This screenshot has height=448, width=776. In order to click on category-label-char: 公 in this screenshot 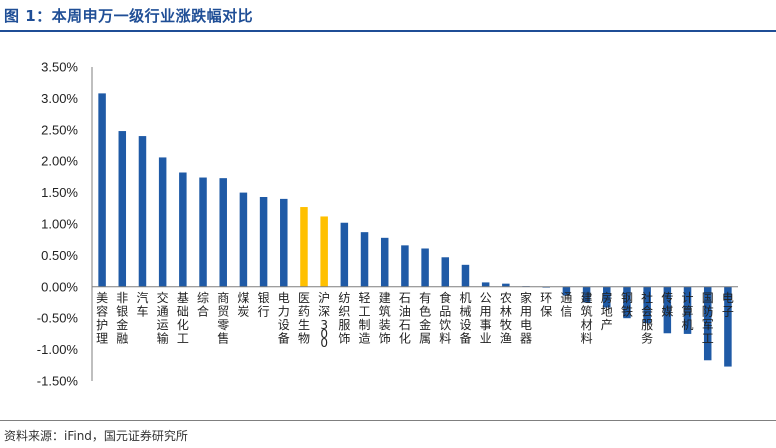, I will do `click(486, 298)`.